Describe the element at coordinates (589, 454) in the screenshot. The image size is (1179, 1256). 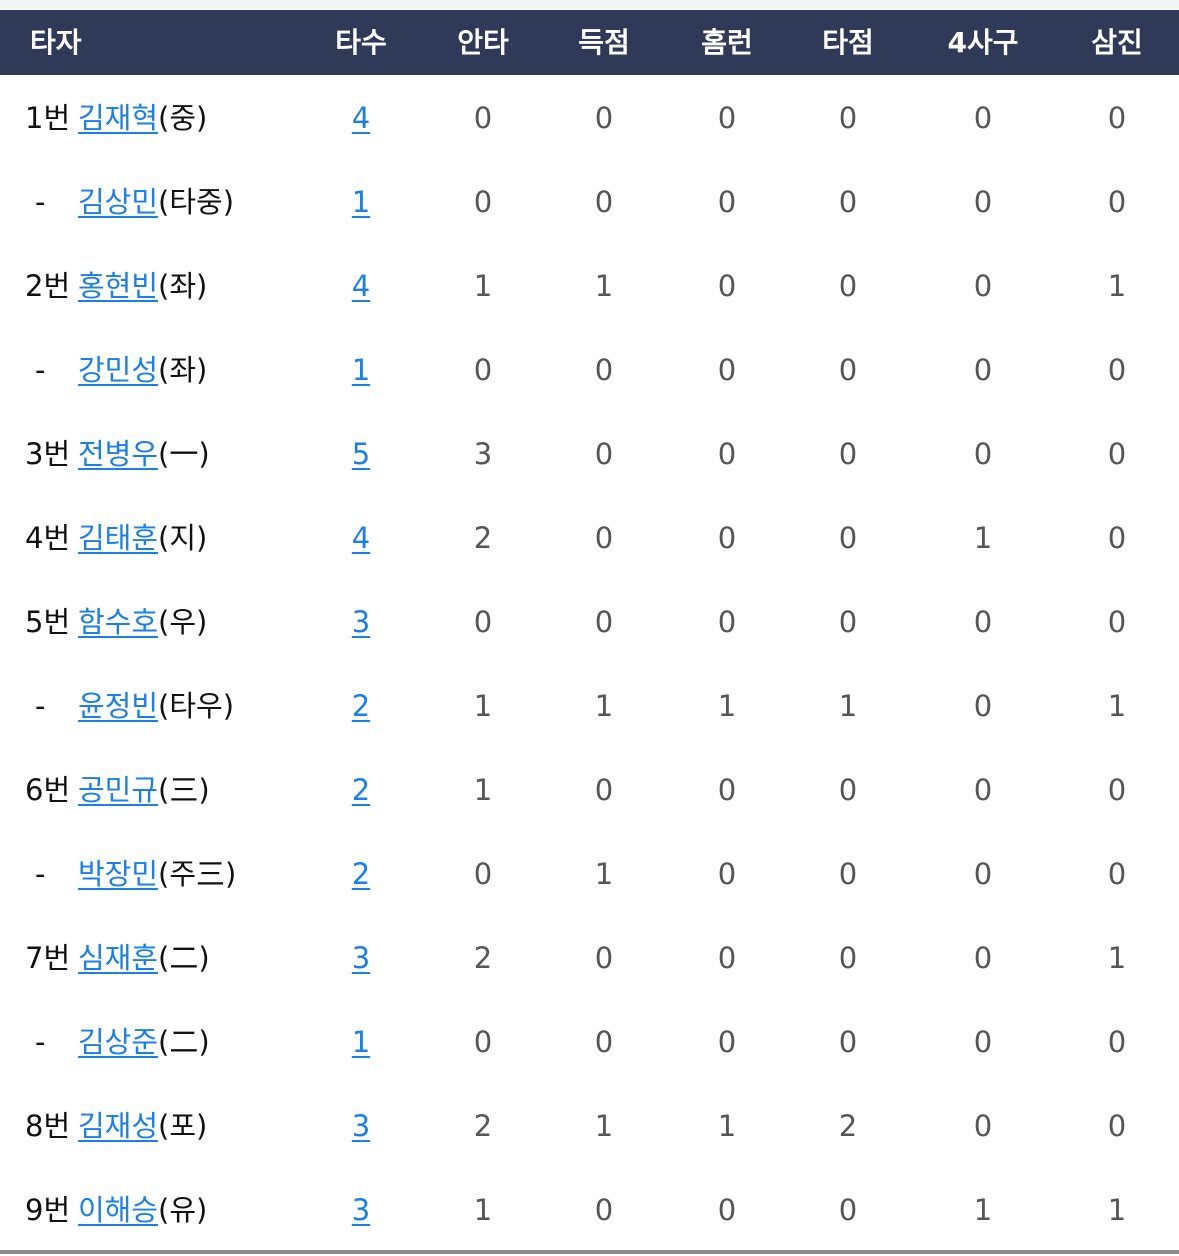
I see `table-row: 3번 전병우(一) 5 3 0 0 0 0 0` at that location.